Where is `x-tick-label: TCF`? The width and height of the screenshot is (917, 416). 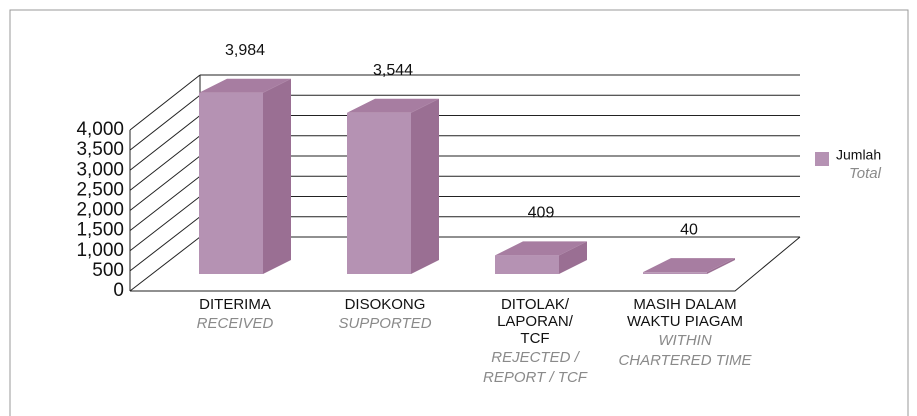 x-tick-label: TCF is located at coordinates (534, 338).